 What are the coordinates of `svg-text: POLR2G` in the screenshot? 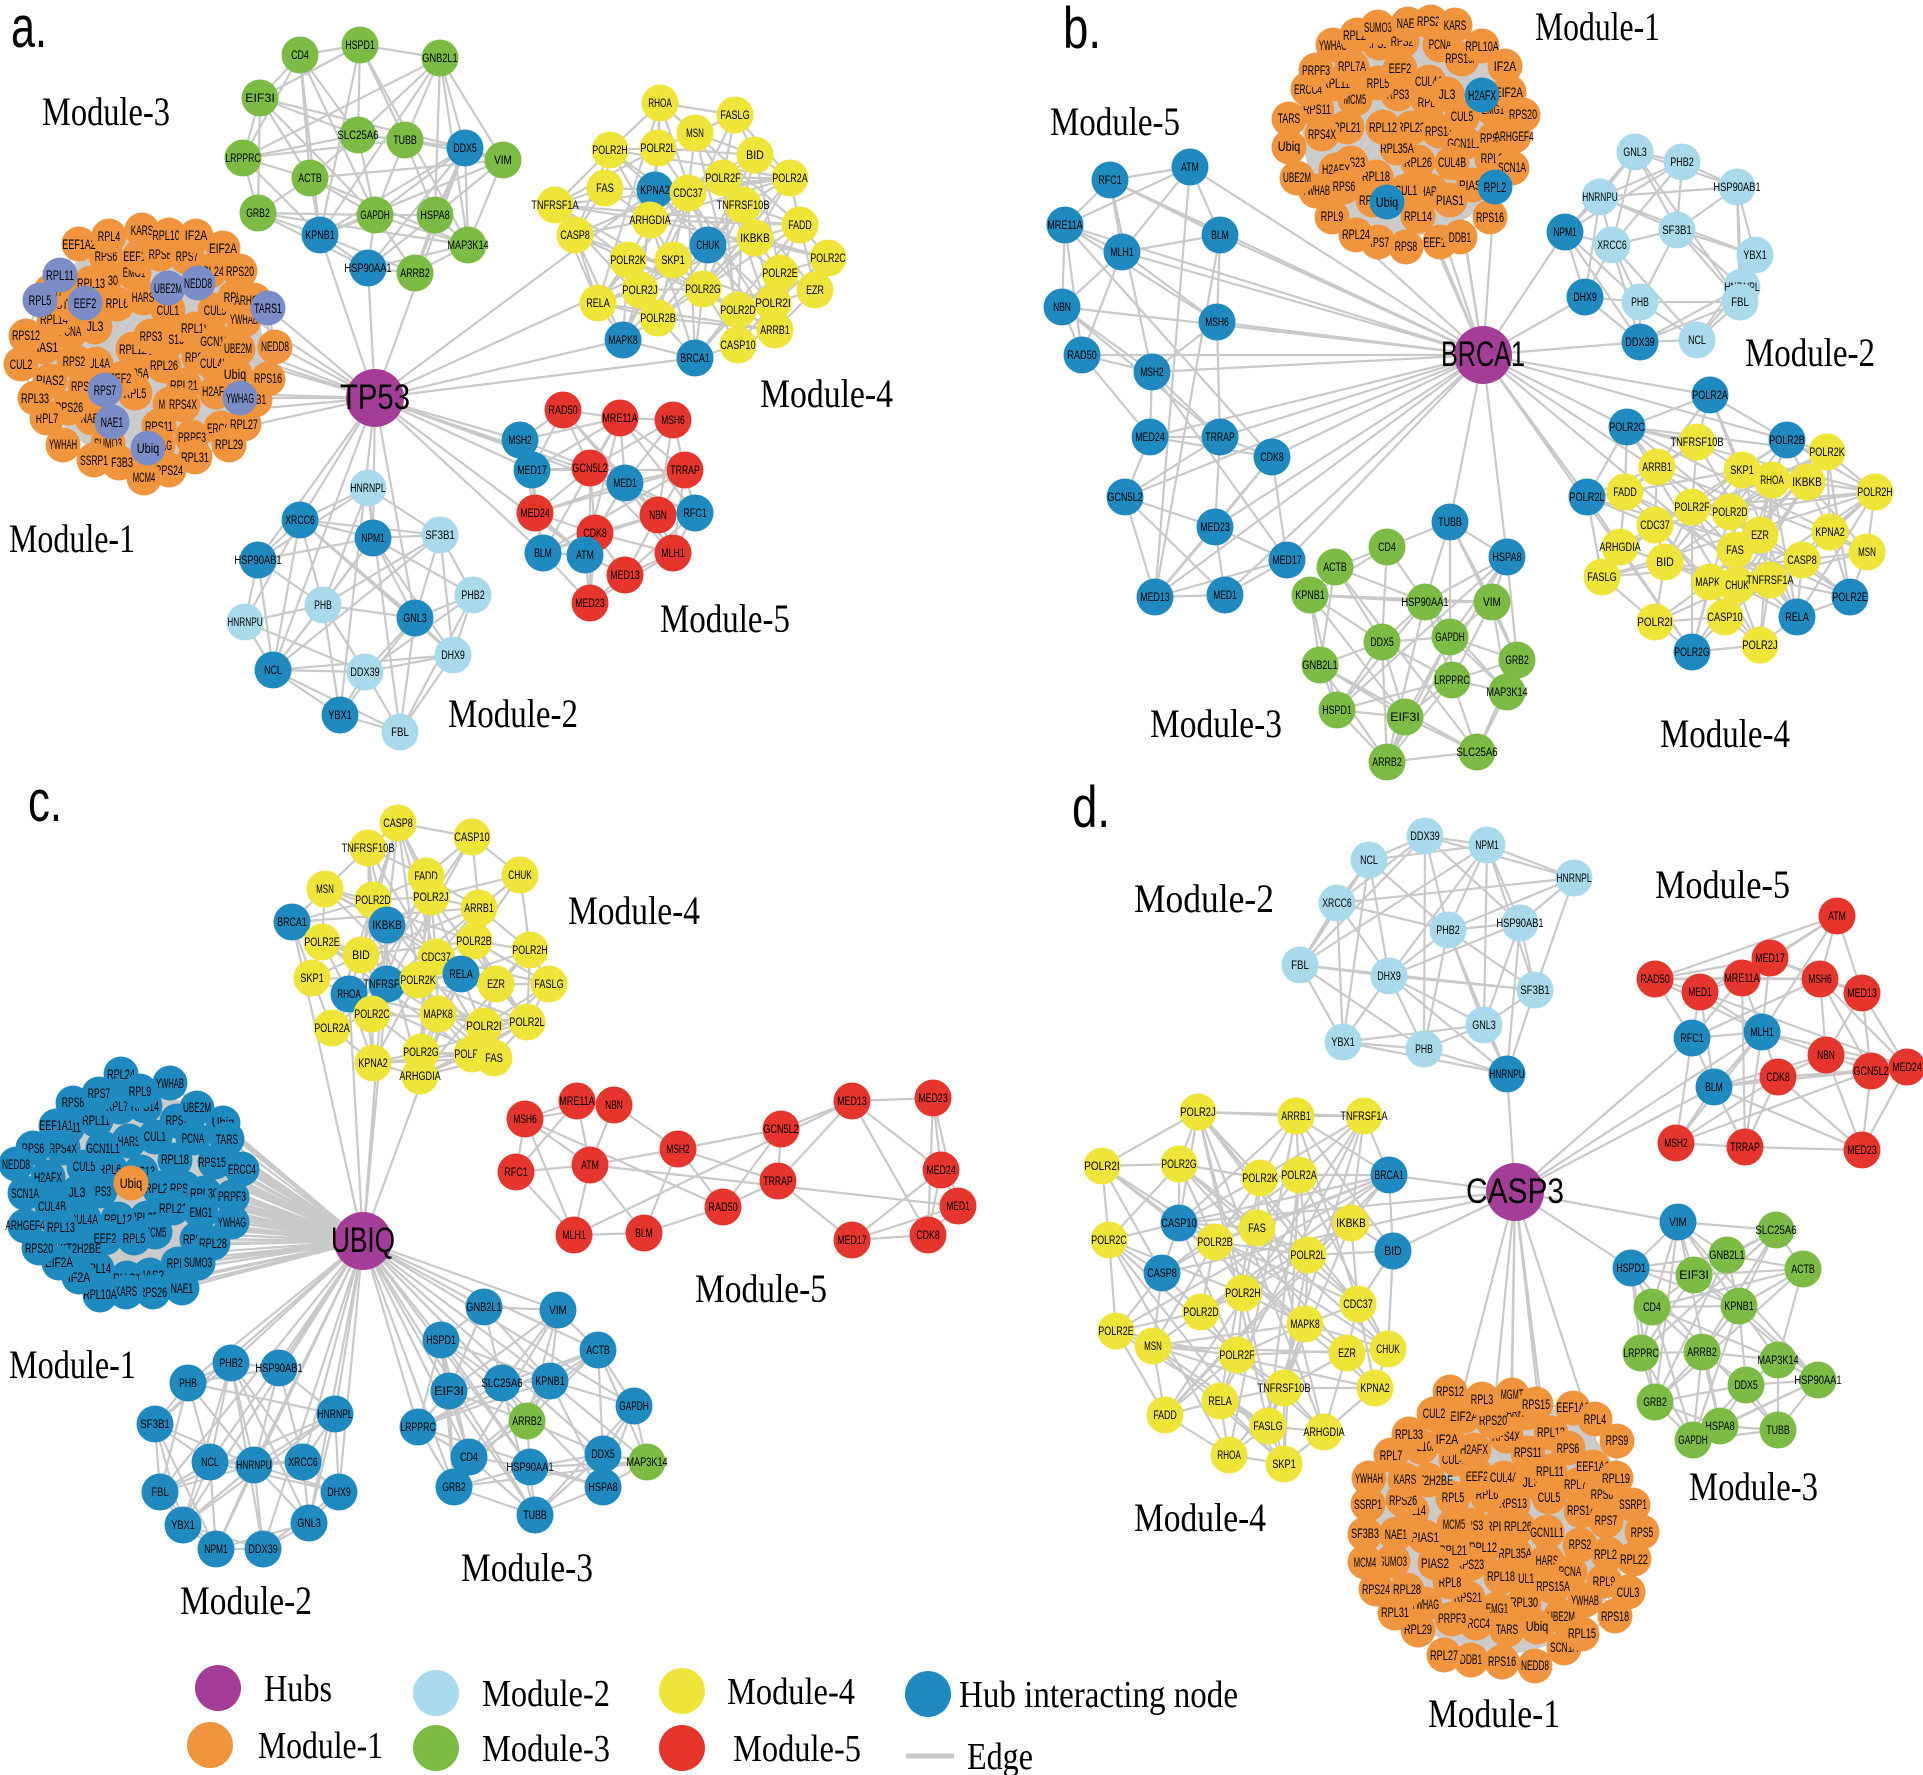 It's located at (1178, 1164).